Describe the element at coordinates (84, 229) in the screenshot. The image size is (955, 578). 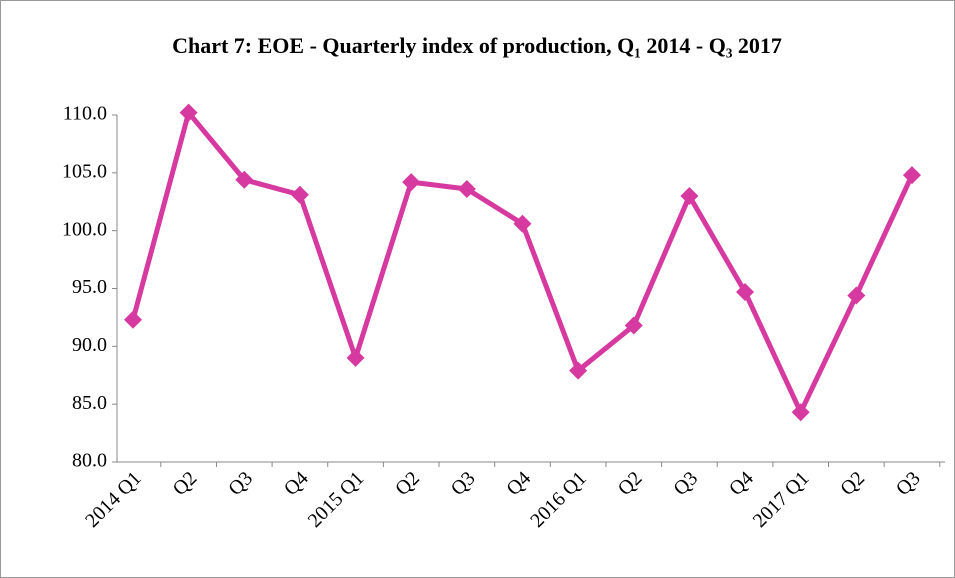
I see `y-tick-label: 100.0` at that location.